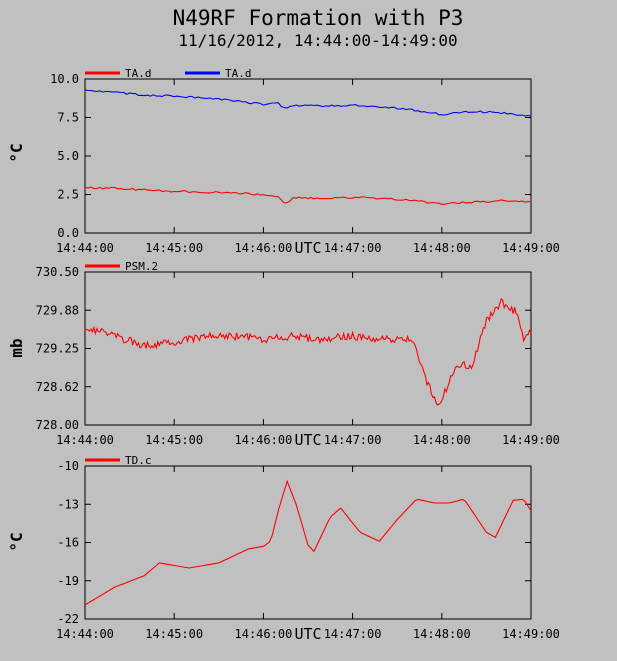 The height and width of the screenshot is (661, 617). Describe the element at coordinates (57, 272) in the screenshot. I see `y-tick-label: 730.50` at that location.